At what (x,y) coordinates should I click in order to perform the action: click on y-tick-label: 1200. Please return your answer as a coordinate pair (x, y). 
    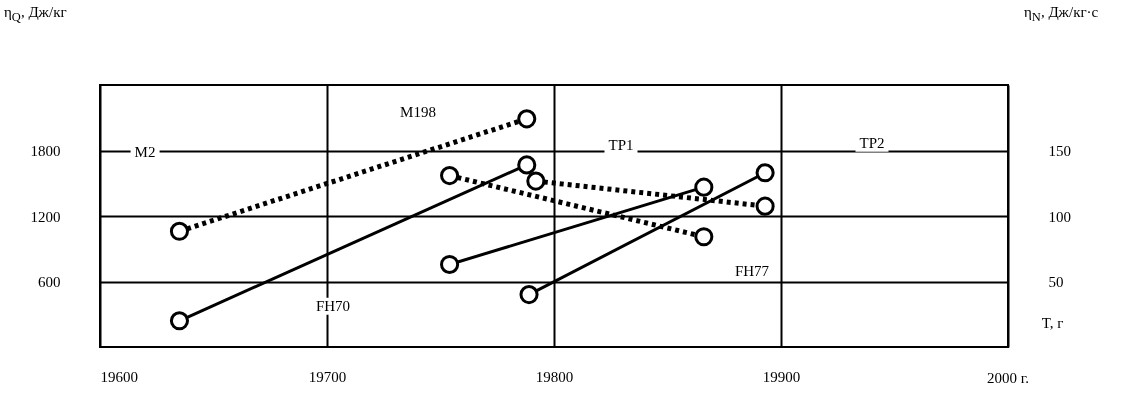
    Looking at the image, I should click on (45, 216).